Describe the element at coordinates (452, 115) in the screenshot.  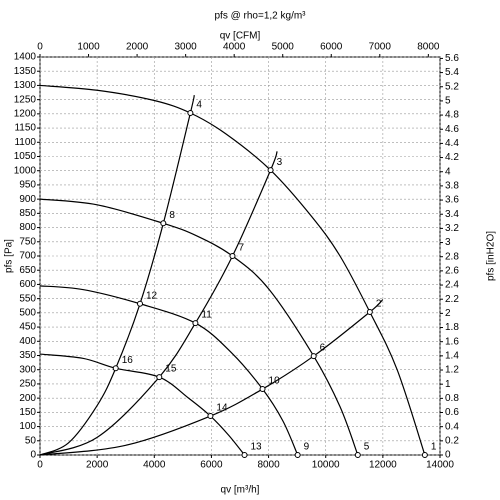
I see `y2-tick-label: 4.8` at that location.